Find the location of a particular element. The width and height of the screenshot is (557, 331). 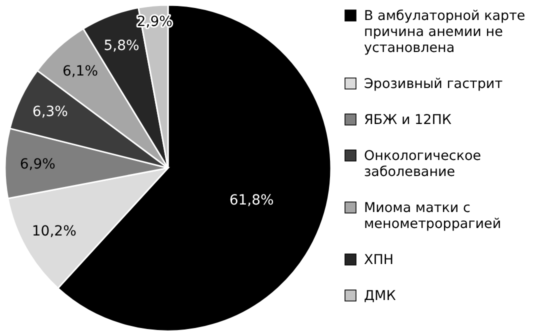

data-label: 5,8% is located at coordinates (122, 46).